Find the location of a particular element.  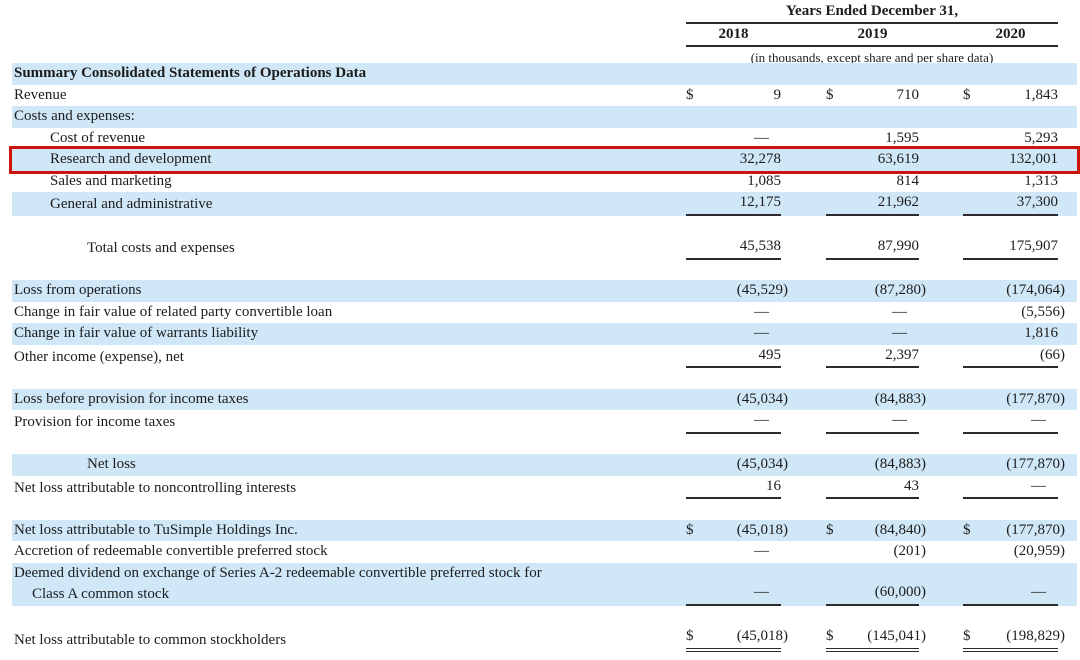

value-cell-2020: 1,816 is located at coordinates (1010, 334).